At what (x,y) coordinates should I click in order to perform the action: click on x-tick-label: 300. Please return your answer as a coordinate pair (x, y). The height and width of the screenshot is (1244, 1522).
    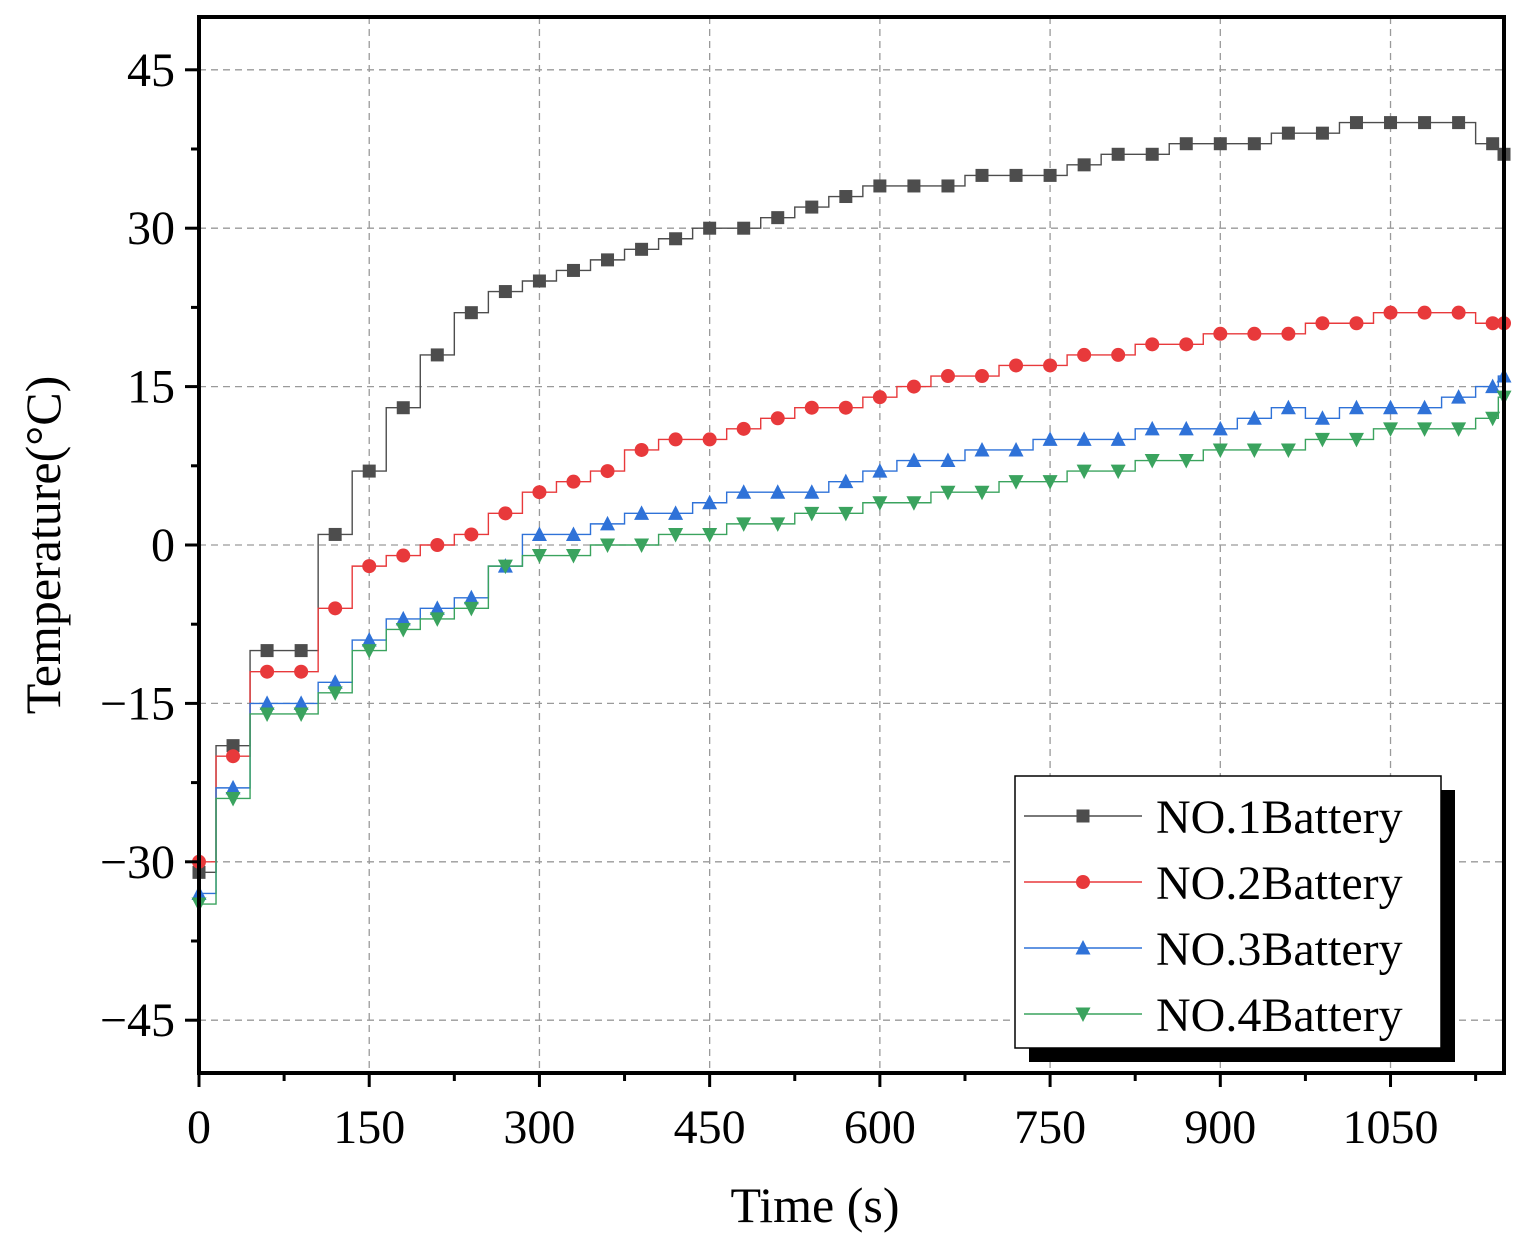
    Looking at the image, I should click on (539, 1127).